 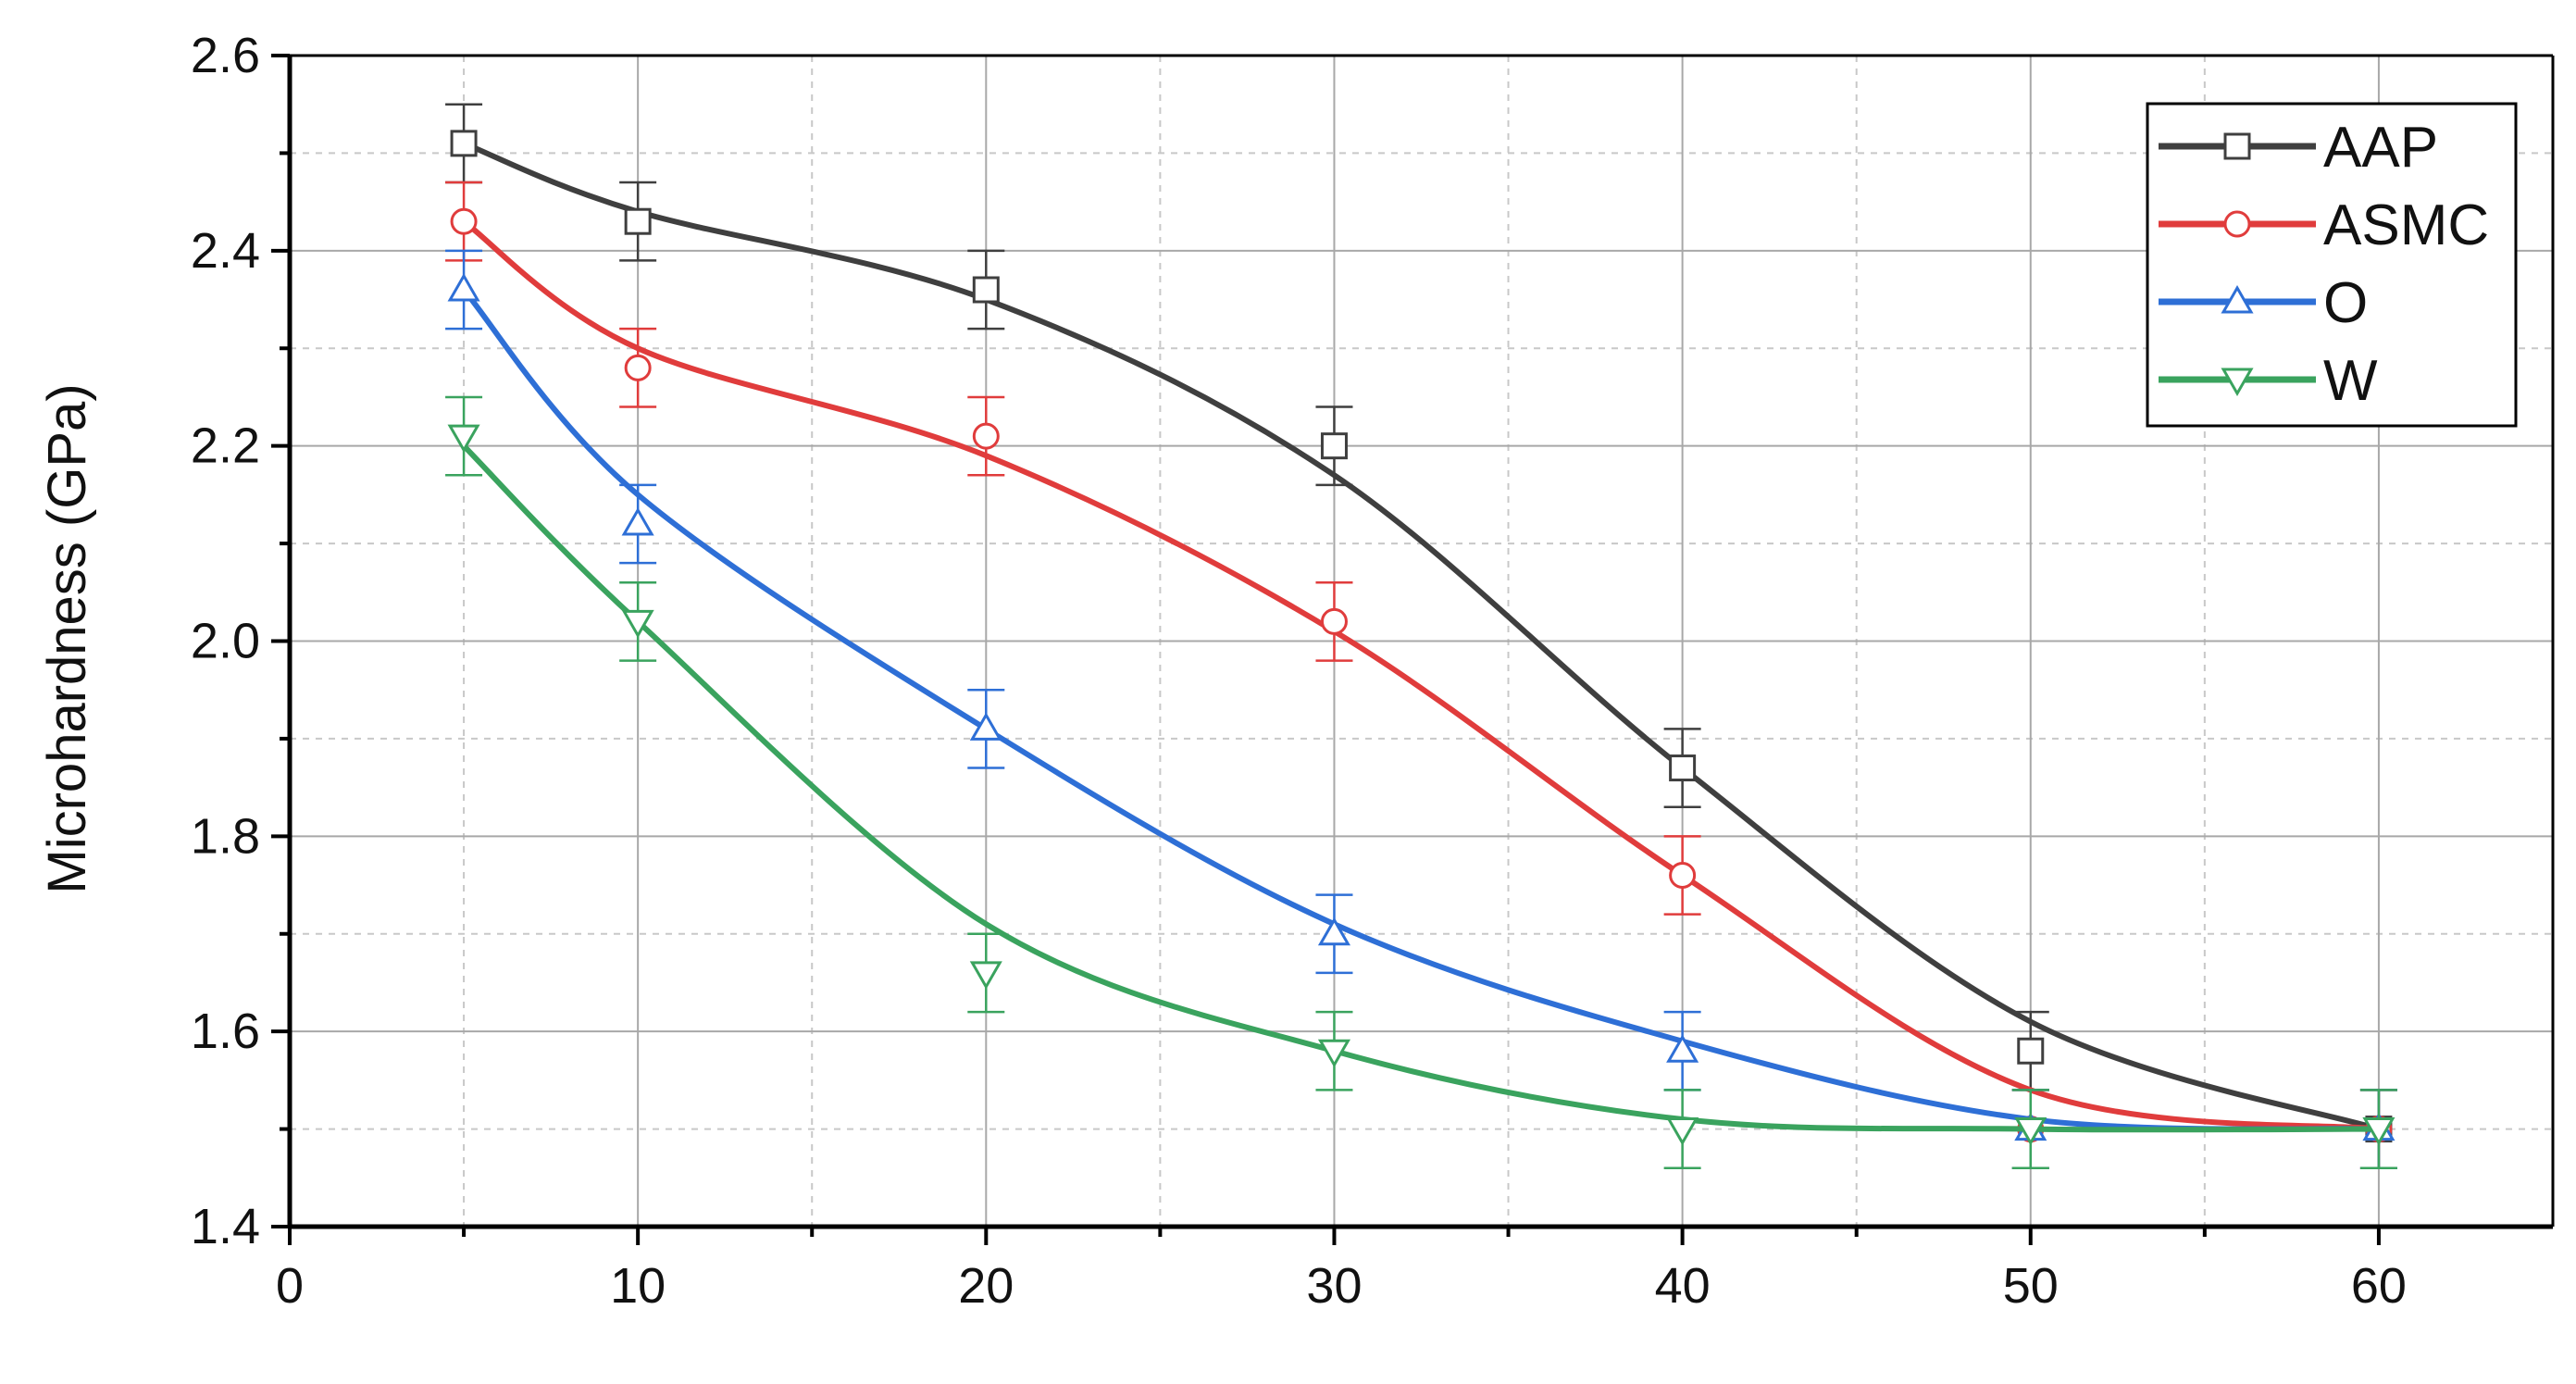 What do you see at coordinates (1683, 1286) in the screenshot?
I see `x-tick-label: 40` at bounding box center [1683, 1286].